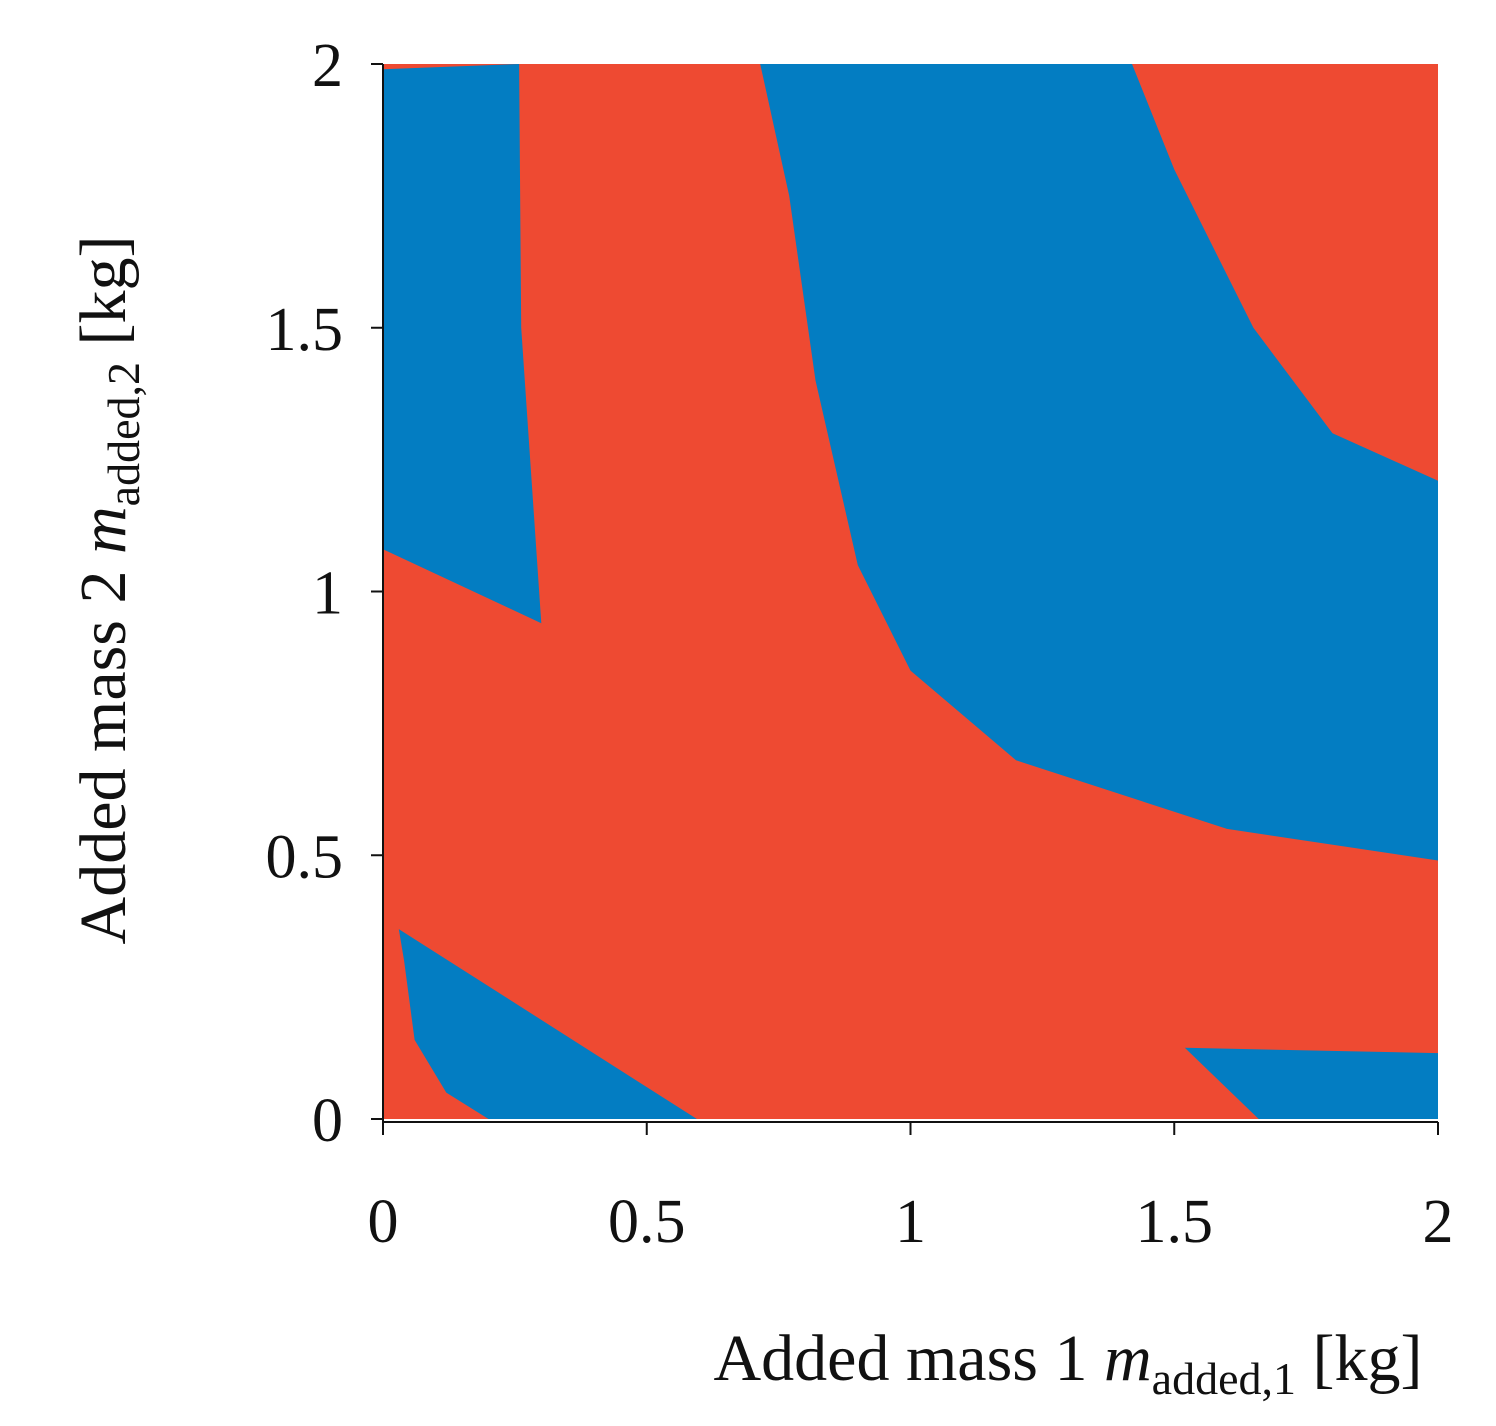 The height and width of the screenshot is (1426, 1496). Describe the element at coordinates (547, 1024) in the screenshot. I see `region-bottom-left` at that location.